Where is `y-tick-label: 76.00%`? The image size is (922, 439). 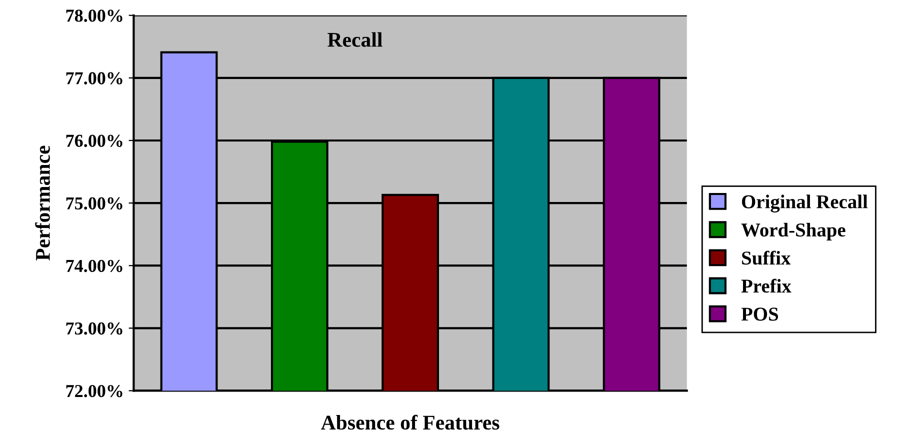
y-tick-label: 76.00% is located at coordinates (94, 140).